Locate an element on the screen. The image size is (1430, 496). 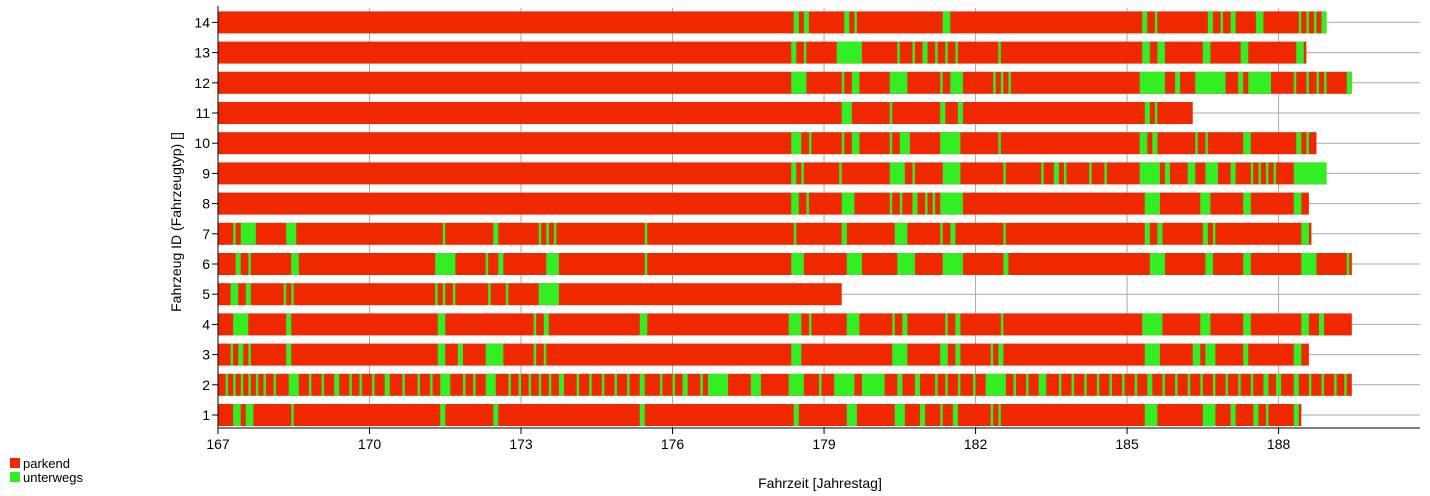
x-tick-label: 182 is located at coordinates (976, 444).